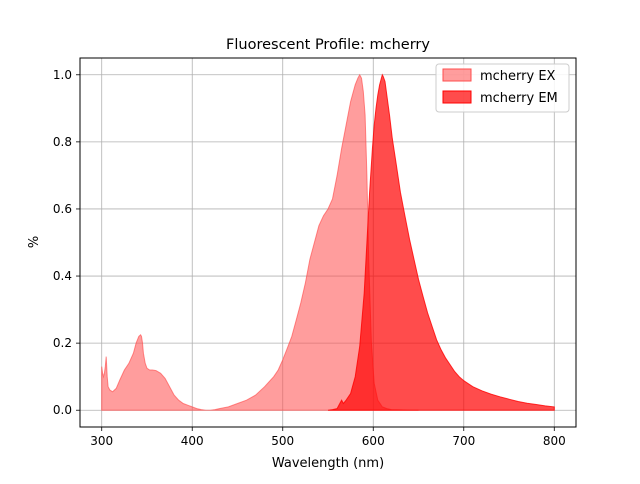 This screenshot has height=484, width=640. What do you see at coordinates (519, 98) in the screenshot?
I see `legend-label-mcherry-em: mcherry EM` at bounding box center [519, 98].